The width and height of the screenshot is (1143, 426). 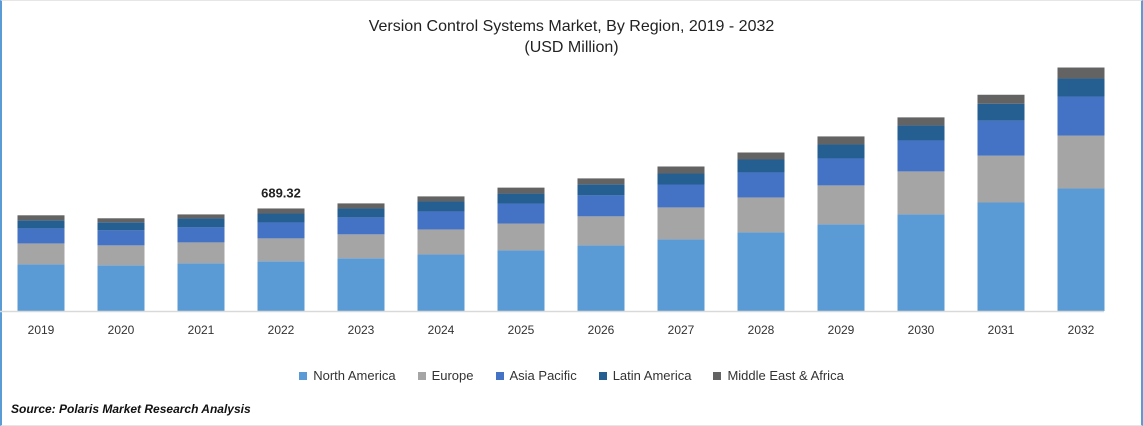 What do you see at coordinates (361, 206) in the screenshot?
I see `bar-segment-middle-east-africa-2023` at bounding box center [361, 206].